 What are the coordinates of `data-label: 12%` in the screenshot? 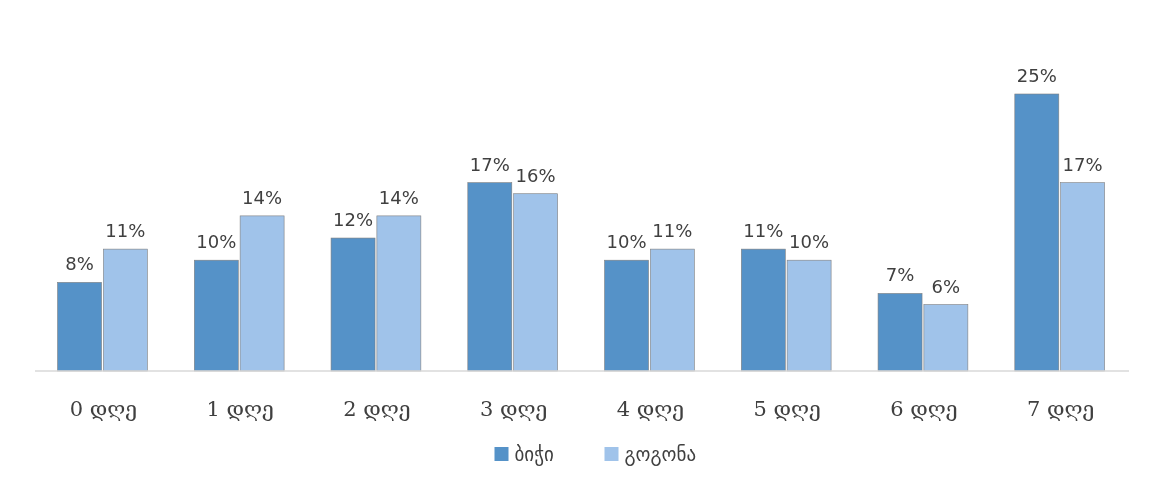 It's located at (353, 220).